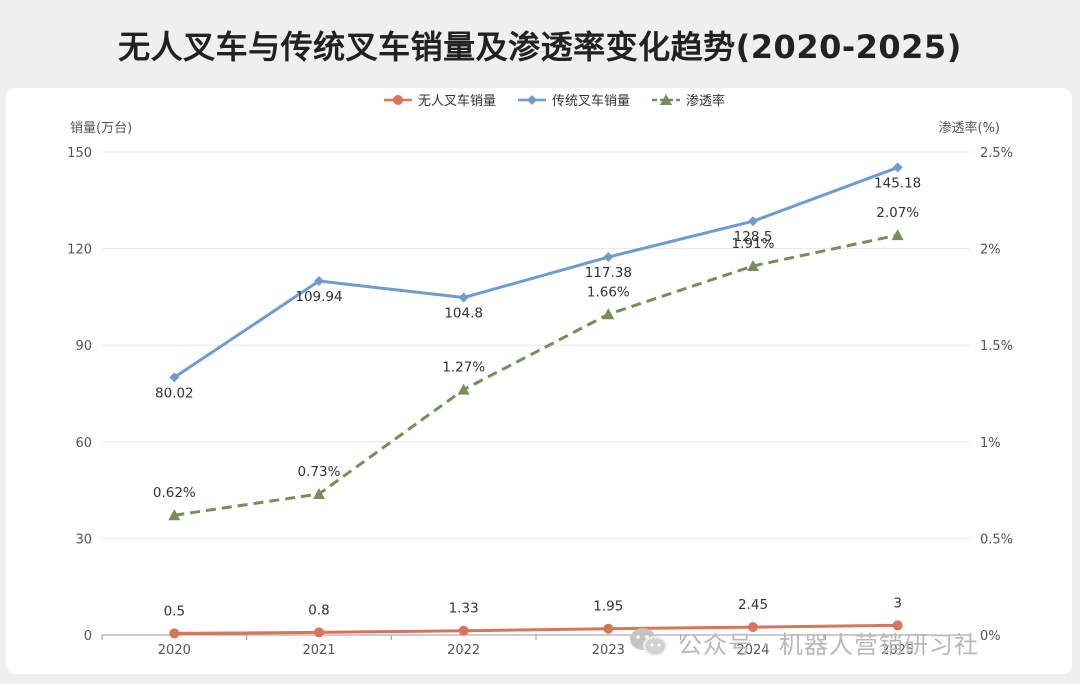  Describe the element at coordinates (463, 314) in the screenshot. I see `data-label-1: 104.8` at that location.